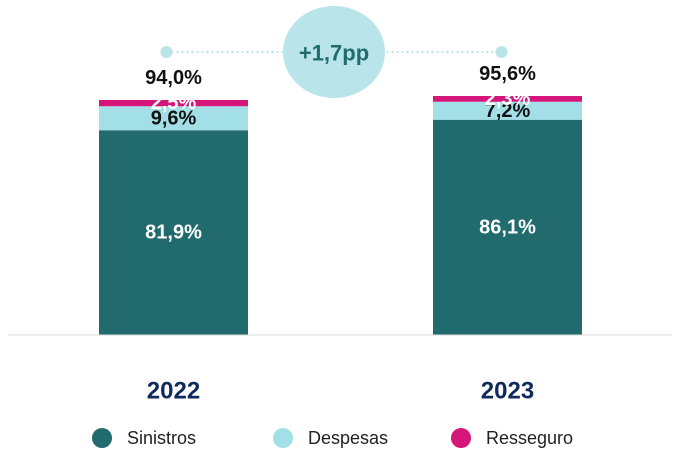 The image size is (681, 462). I want to click on bar-sinistros-2023, so click(507, 227).